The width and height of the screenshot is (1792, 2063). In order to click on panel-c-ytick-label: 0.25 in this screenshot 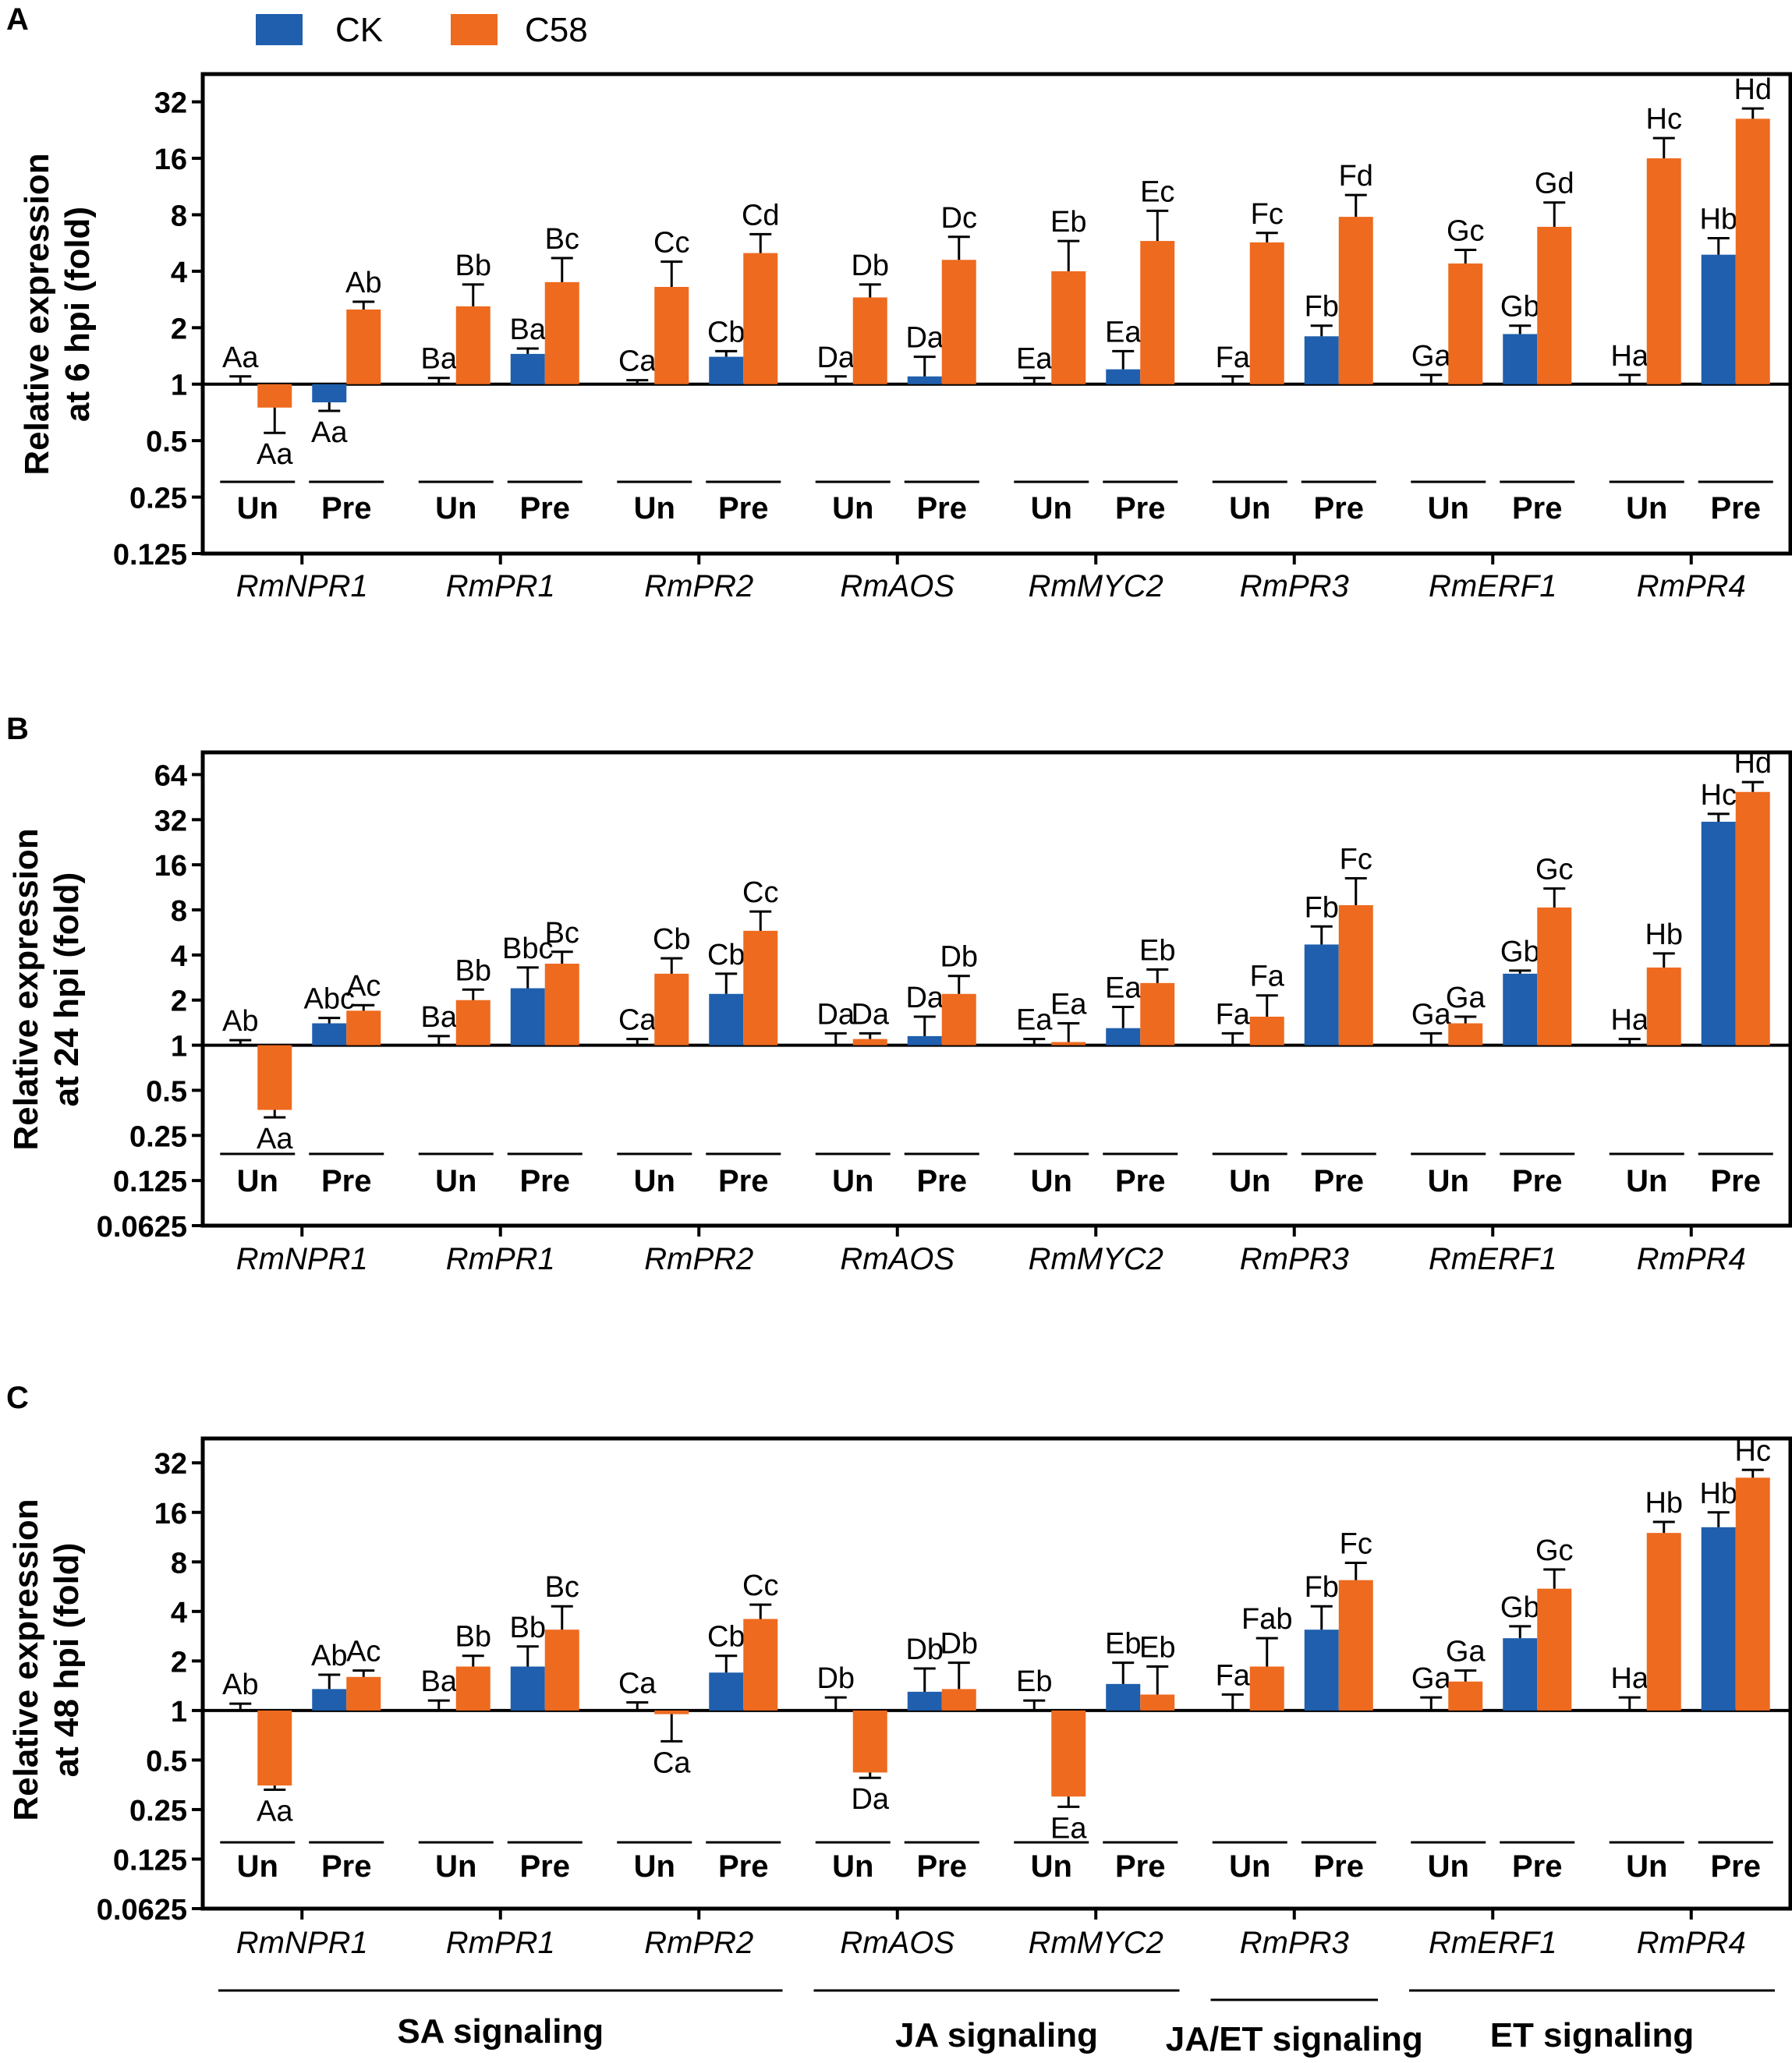, I will do `click(158, 1811)`.